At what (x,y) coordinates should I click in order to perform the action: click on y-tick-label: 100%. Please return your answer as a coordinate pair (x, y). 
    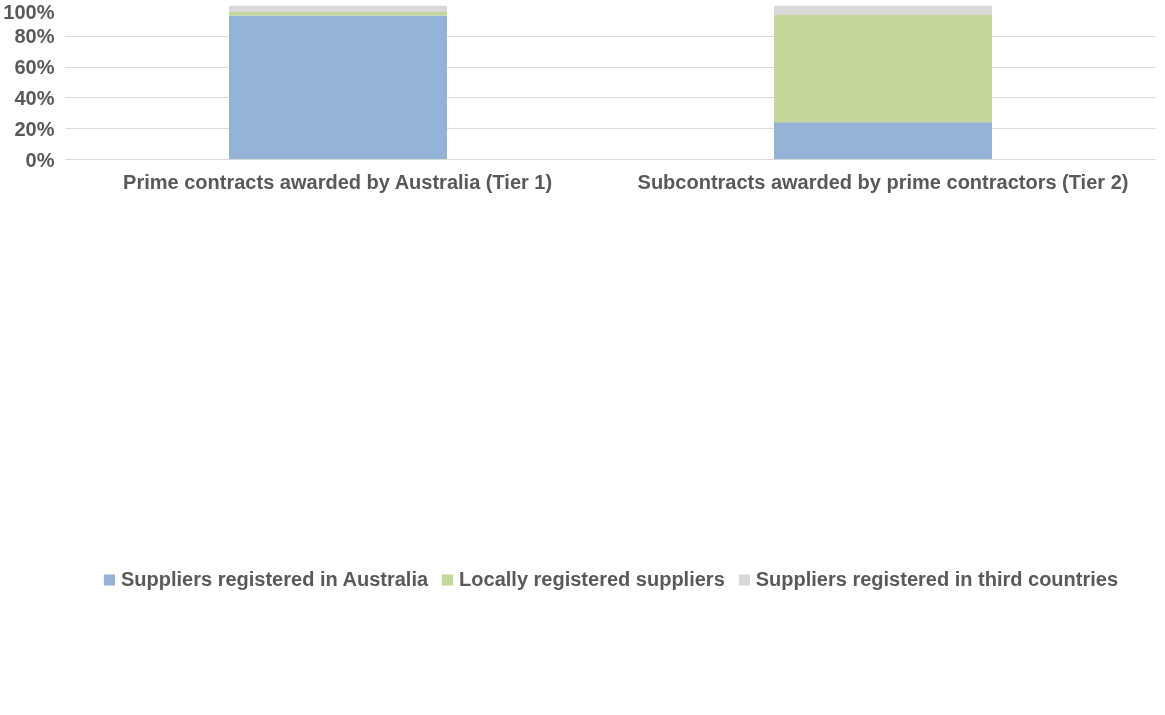
    Looking at the image, I should click on (29, 11).